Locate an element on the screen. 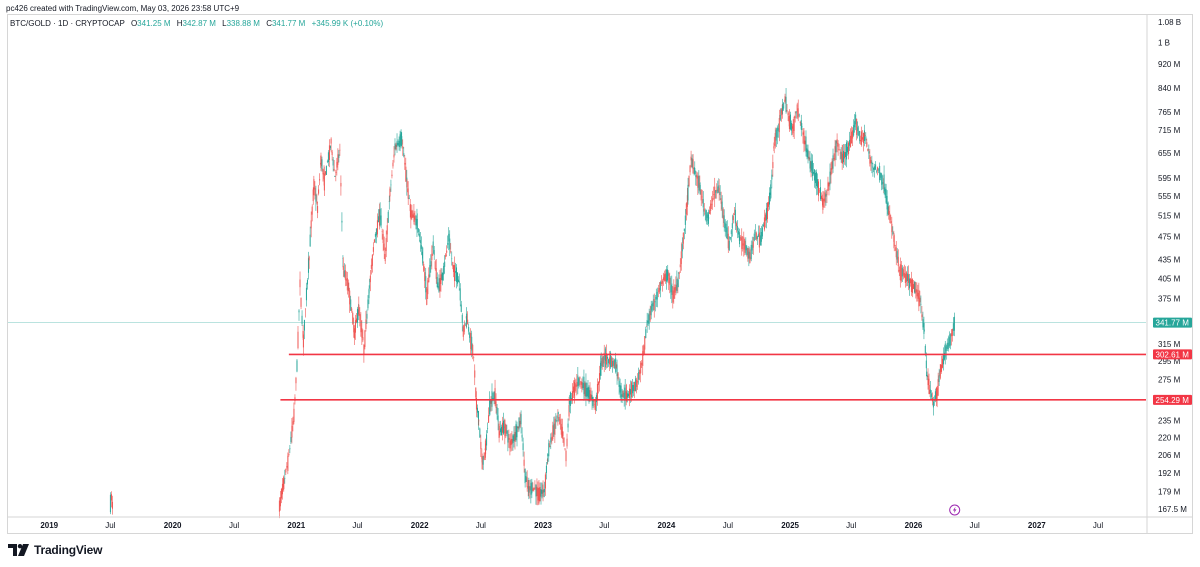  x-tick-label: 2025 is located at coordinates (790, 525).